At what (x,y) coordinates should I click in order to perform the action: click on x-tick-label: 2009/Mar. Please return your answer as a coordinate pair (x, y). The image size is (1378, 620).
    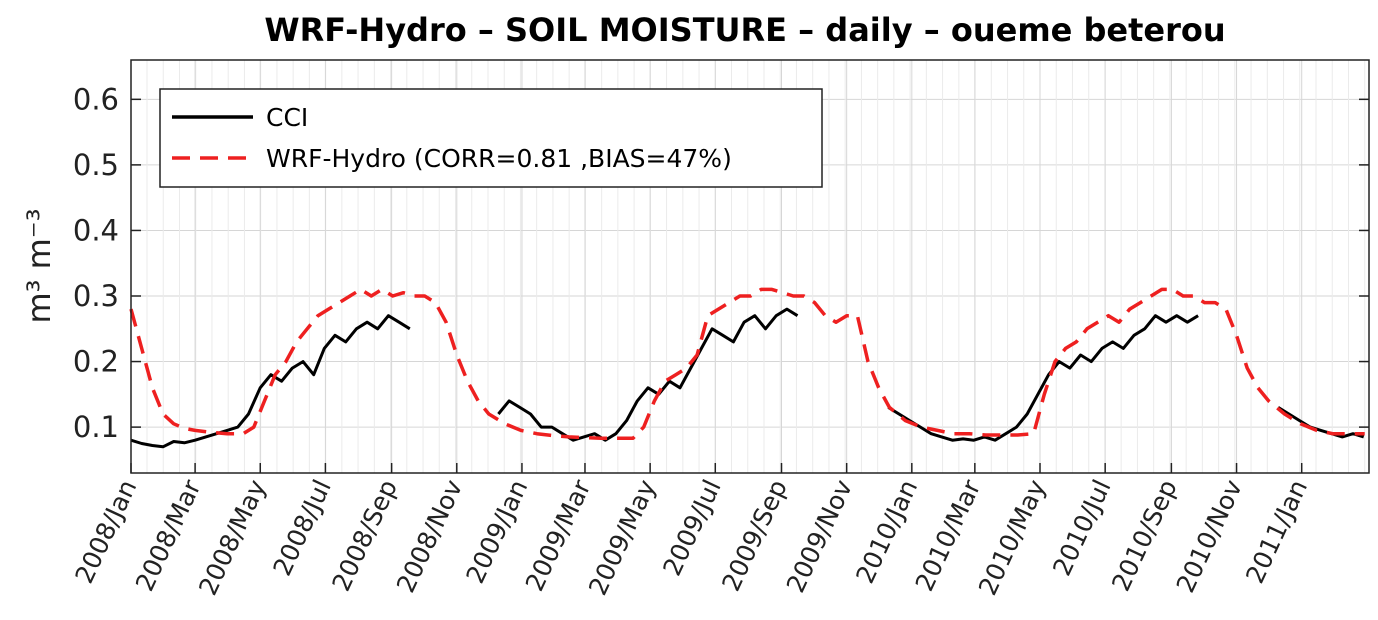
    Looking at the image, I should click on (558, 535).